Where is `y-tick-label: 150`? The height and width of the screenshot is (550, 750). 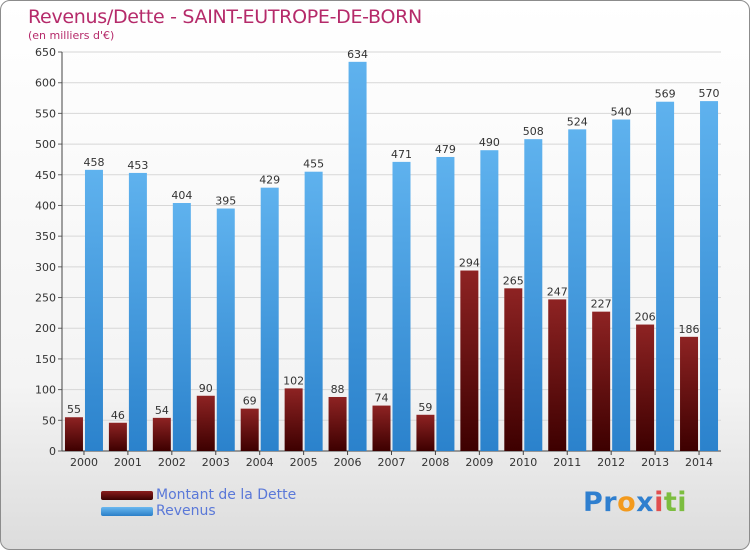 y-tick-label: 150 is located at coordinates (45, 359).